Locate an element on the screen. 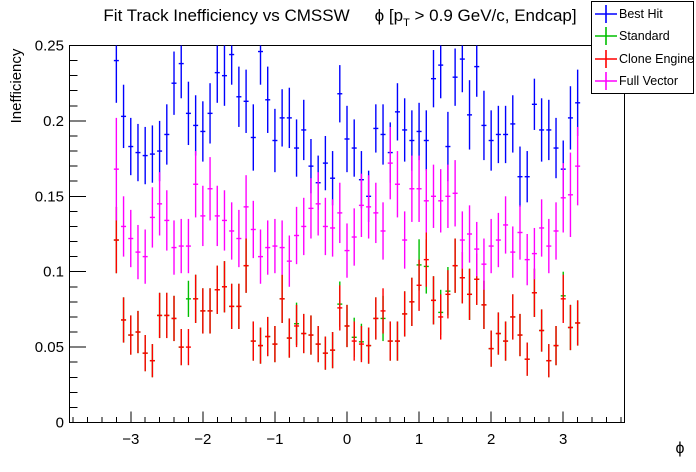 The image size is (696, 472). x-tick-label: −3 is located at coordinates (130, 439).